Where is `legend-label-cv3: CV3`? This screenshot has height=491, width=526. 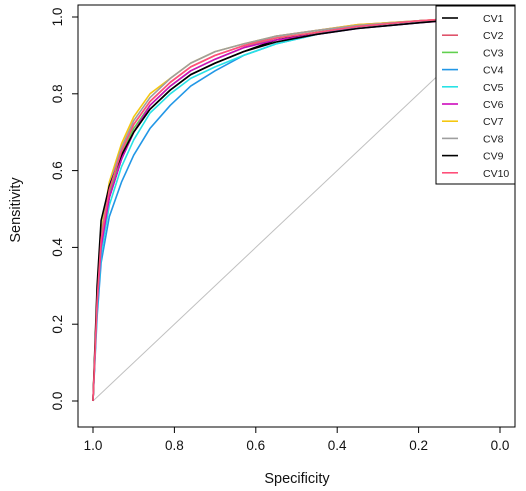 legend-label-cv3: CV3 is located at coordinates (493, 53).